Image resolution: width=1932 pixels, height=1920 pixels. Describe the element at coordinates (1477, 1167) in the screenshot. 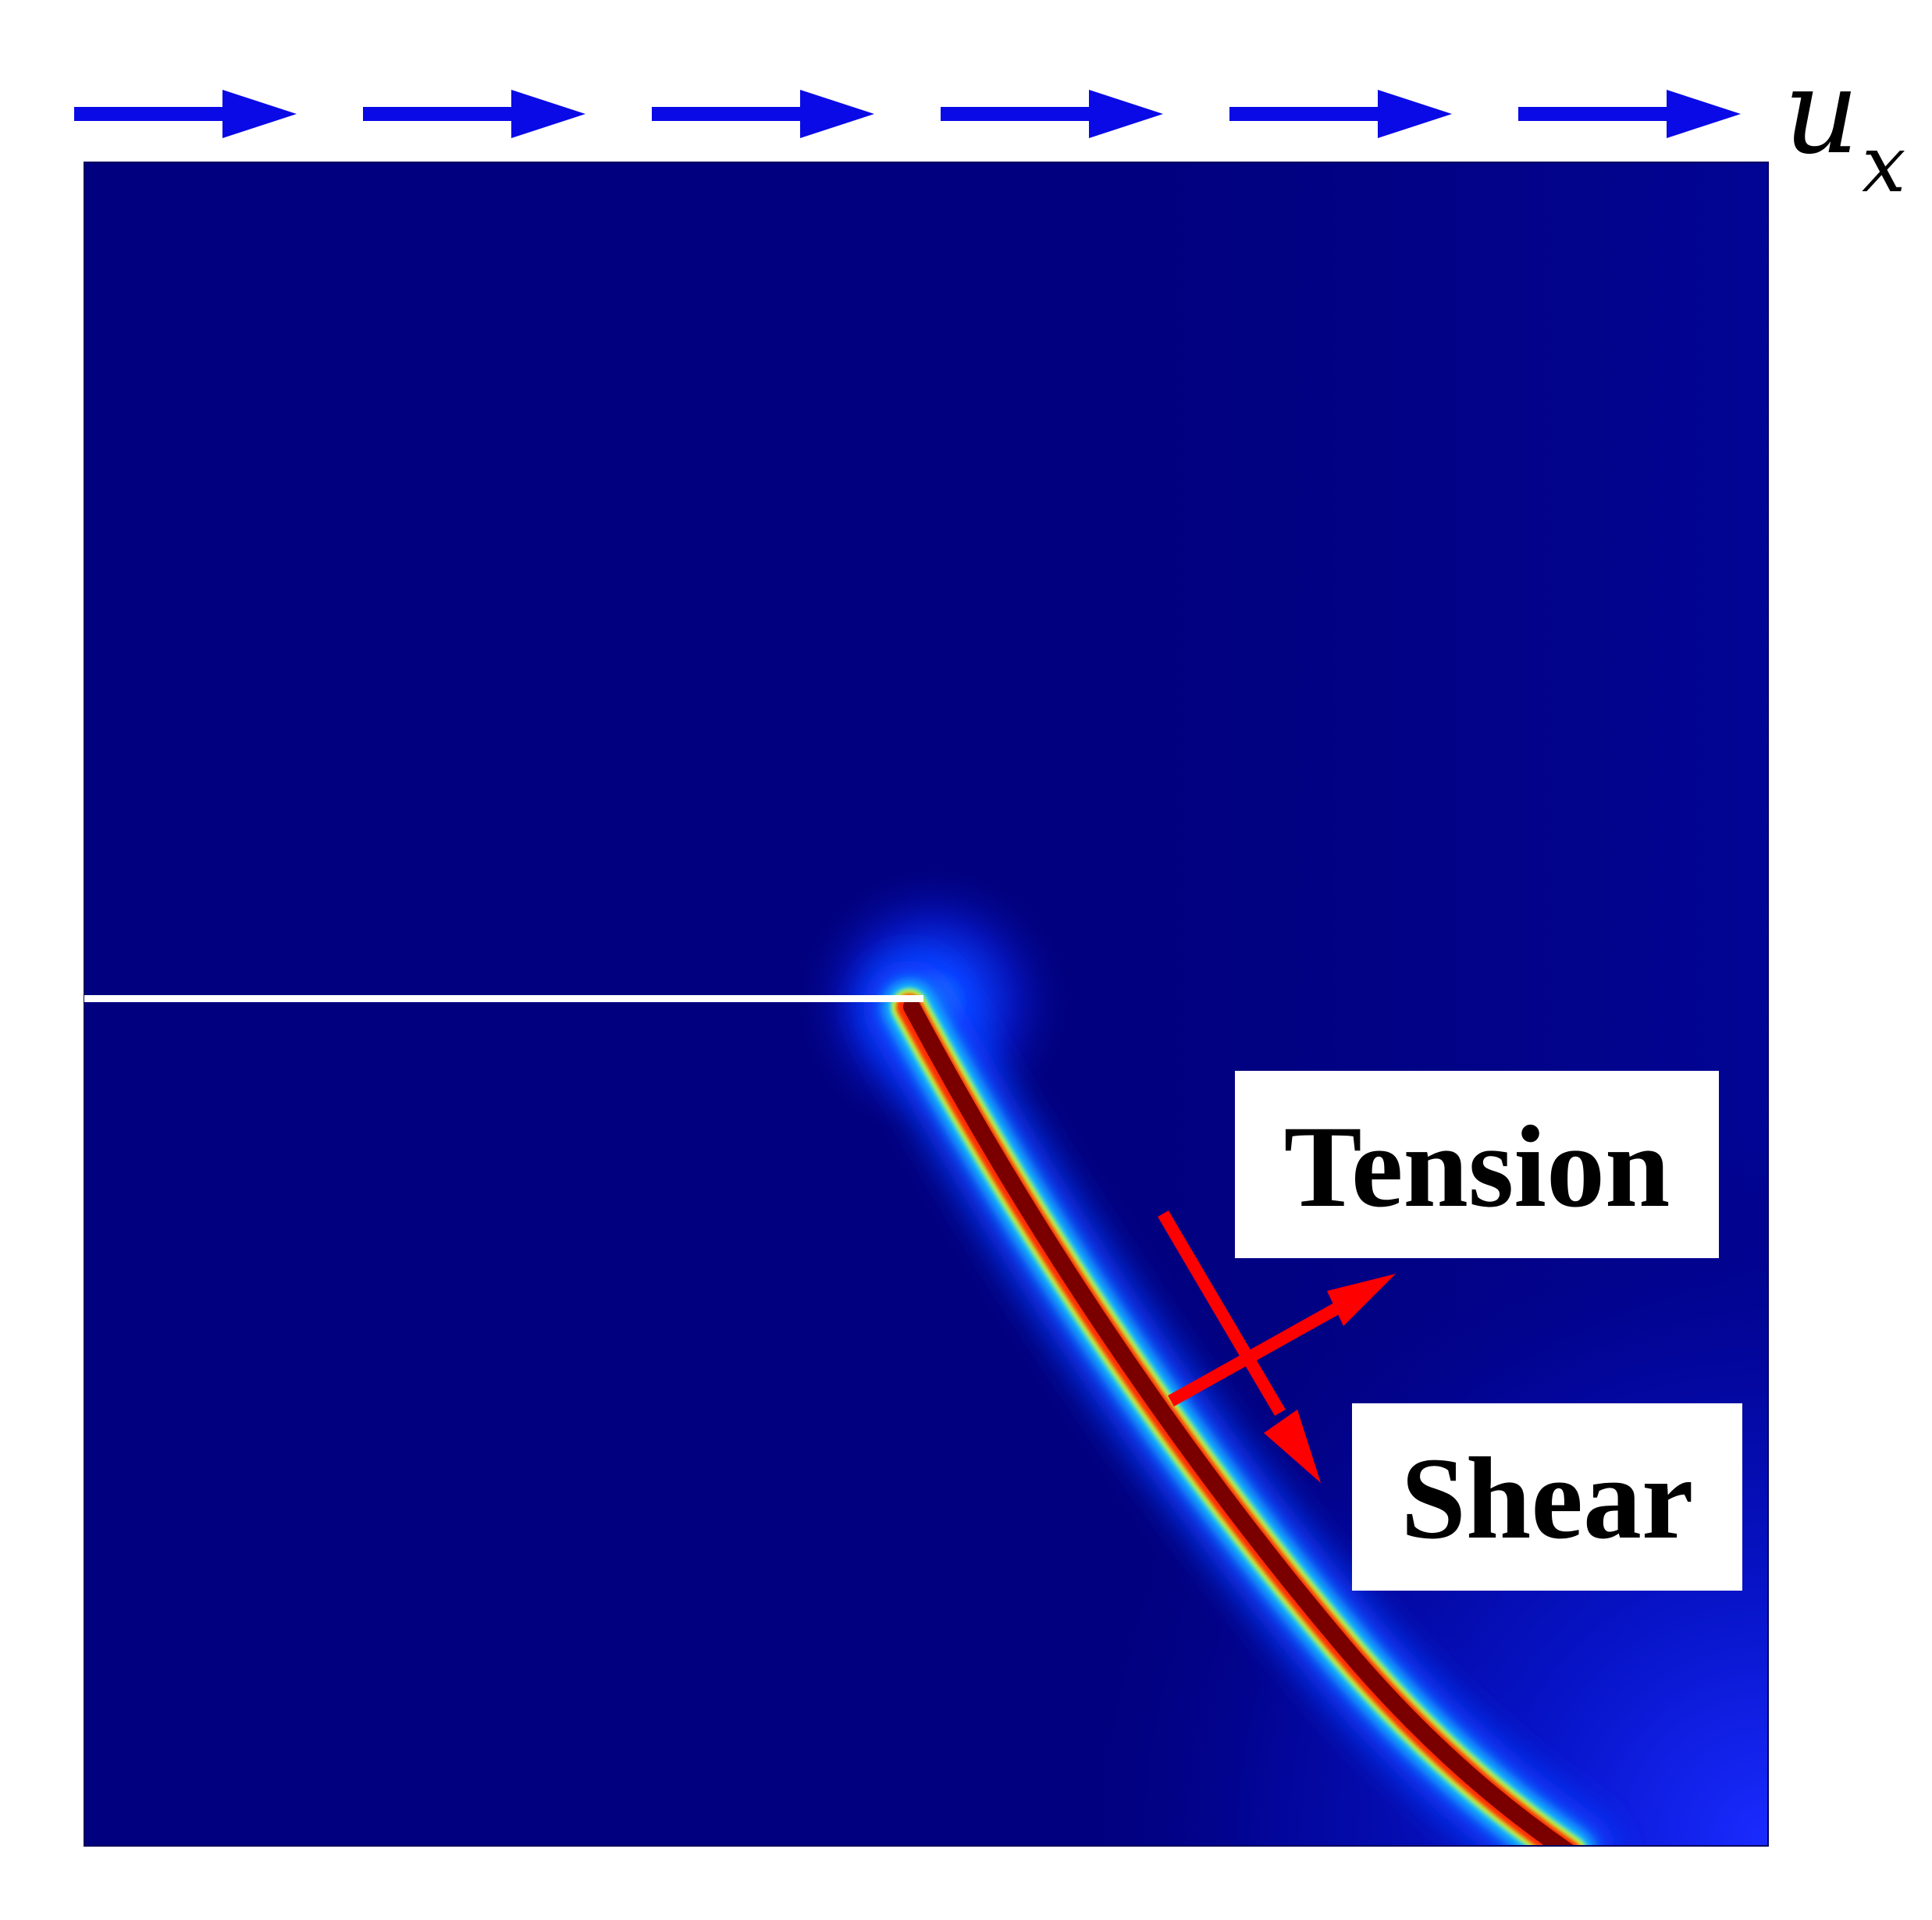

I see `tension-label: Tension` at that location.